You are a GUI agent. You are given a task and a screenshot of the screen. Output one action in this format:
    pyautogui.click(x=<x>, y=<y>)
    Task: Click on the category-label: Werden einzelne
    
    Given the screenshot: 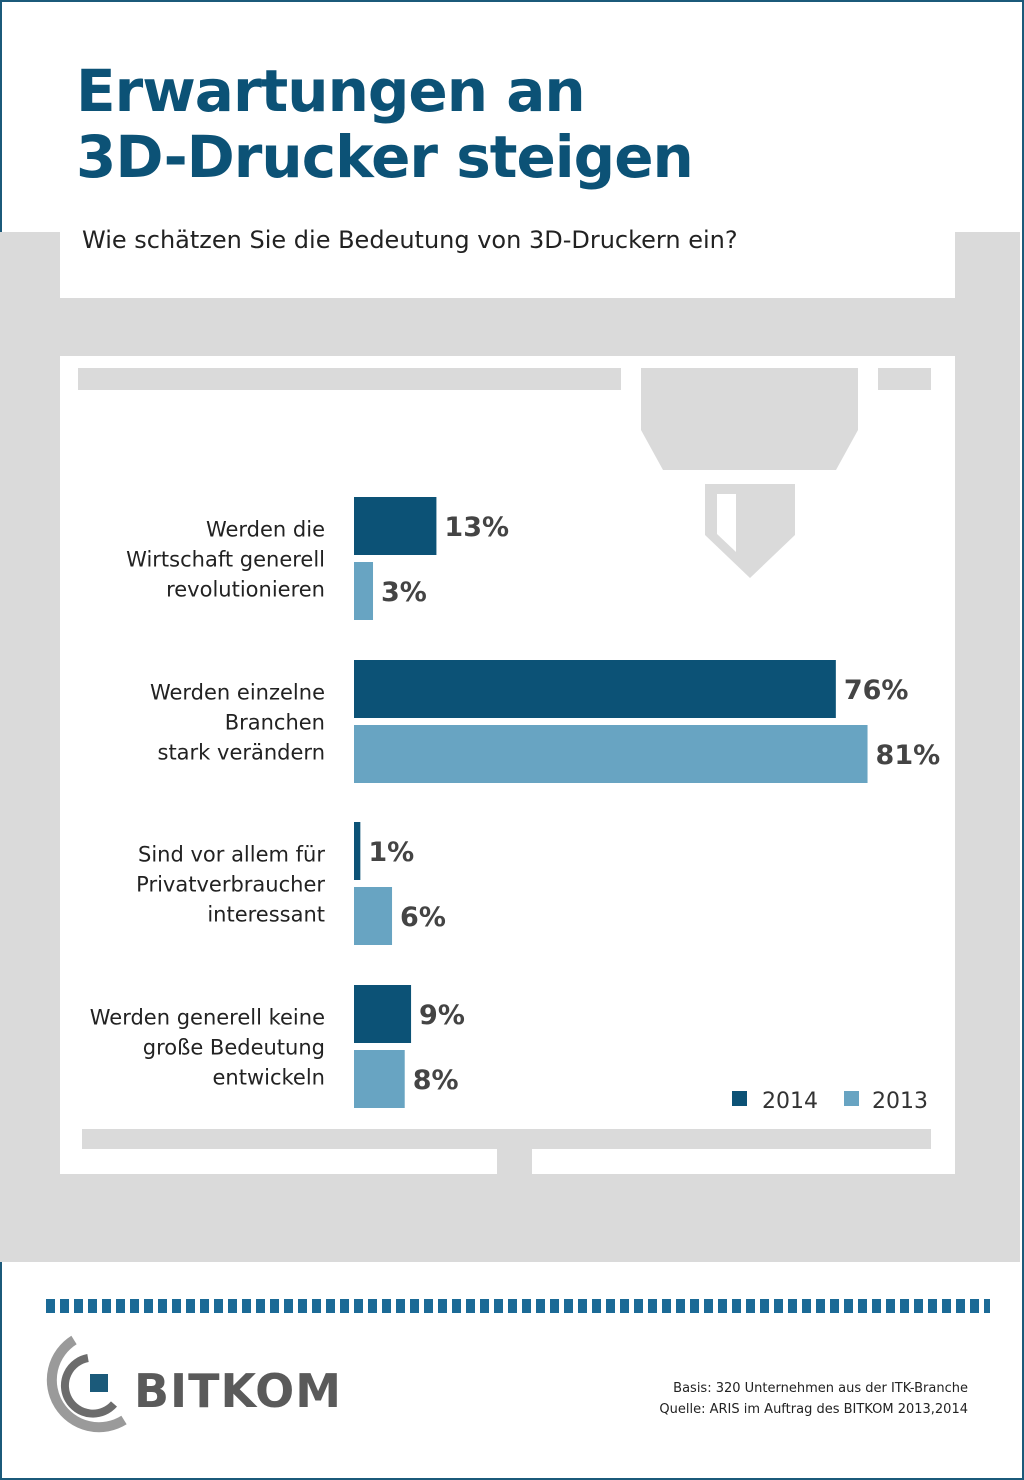 What is the action you would take?
    pyautogui.click(x=237, y=693)
    